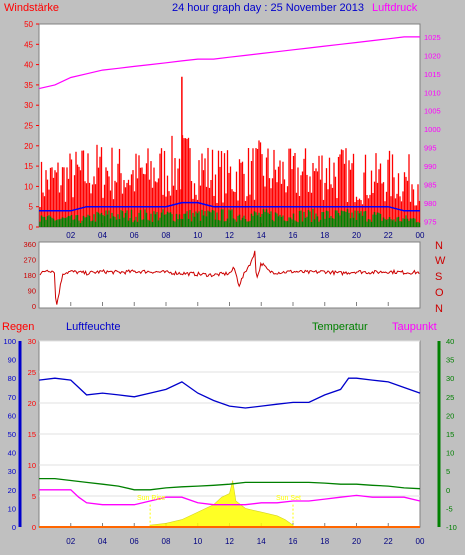  I want to click on pressure-tick-label: 985, so click(430, 185).